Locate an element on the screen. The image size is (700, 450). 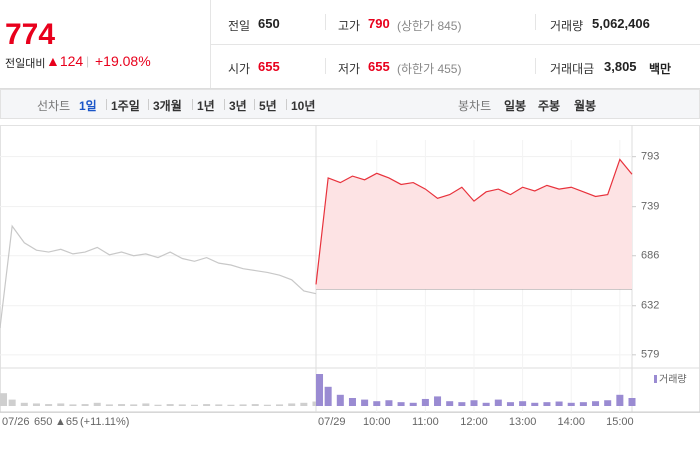
candle-chart-label: 봉차트 is located at coordinates (475, 106).